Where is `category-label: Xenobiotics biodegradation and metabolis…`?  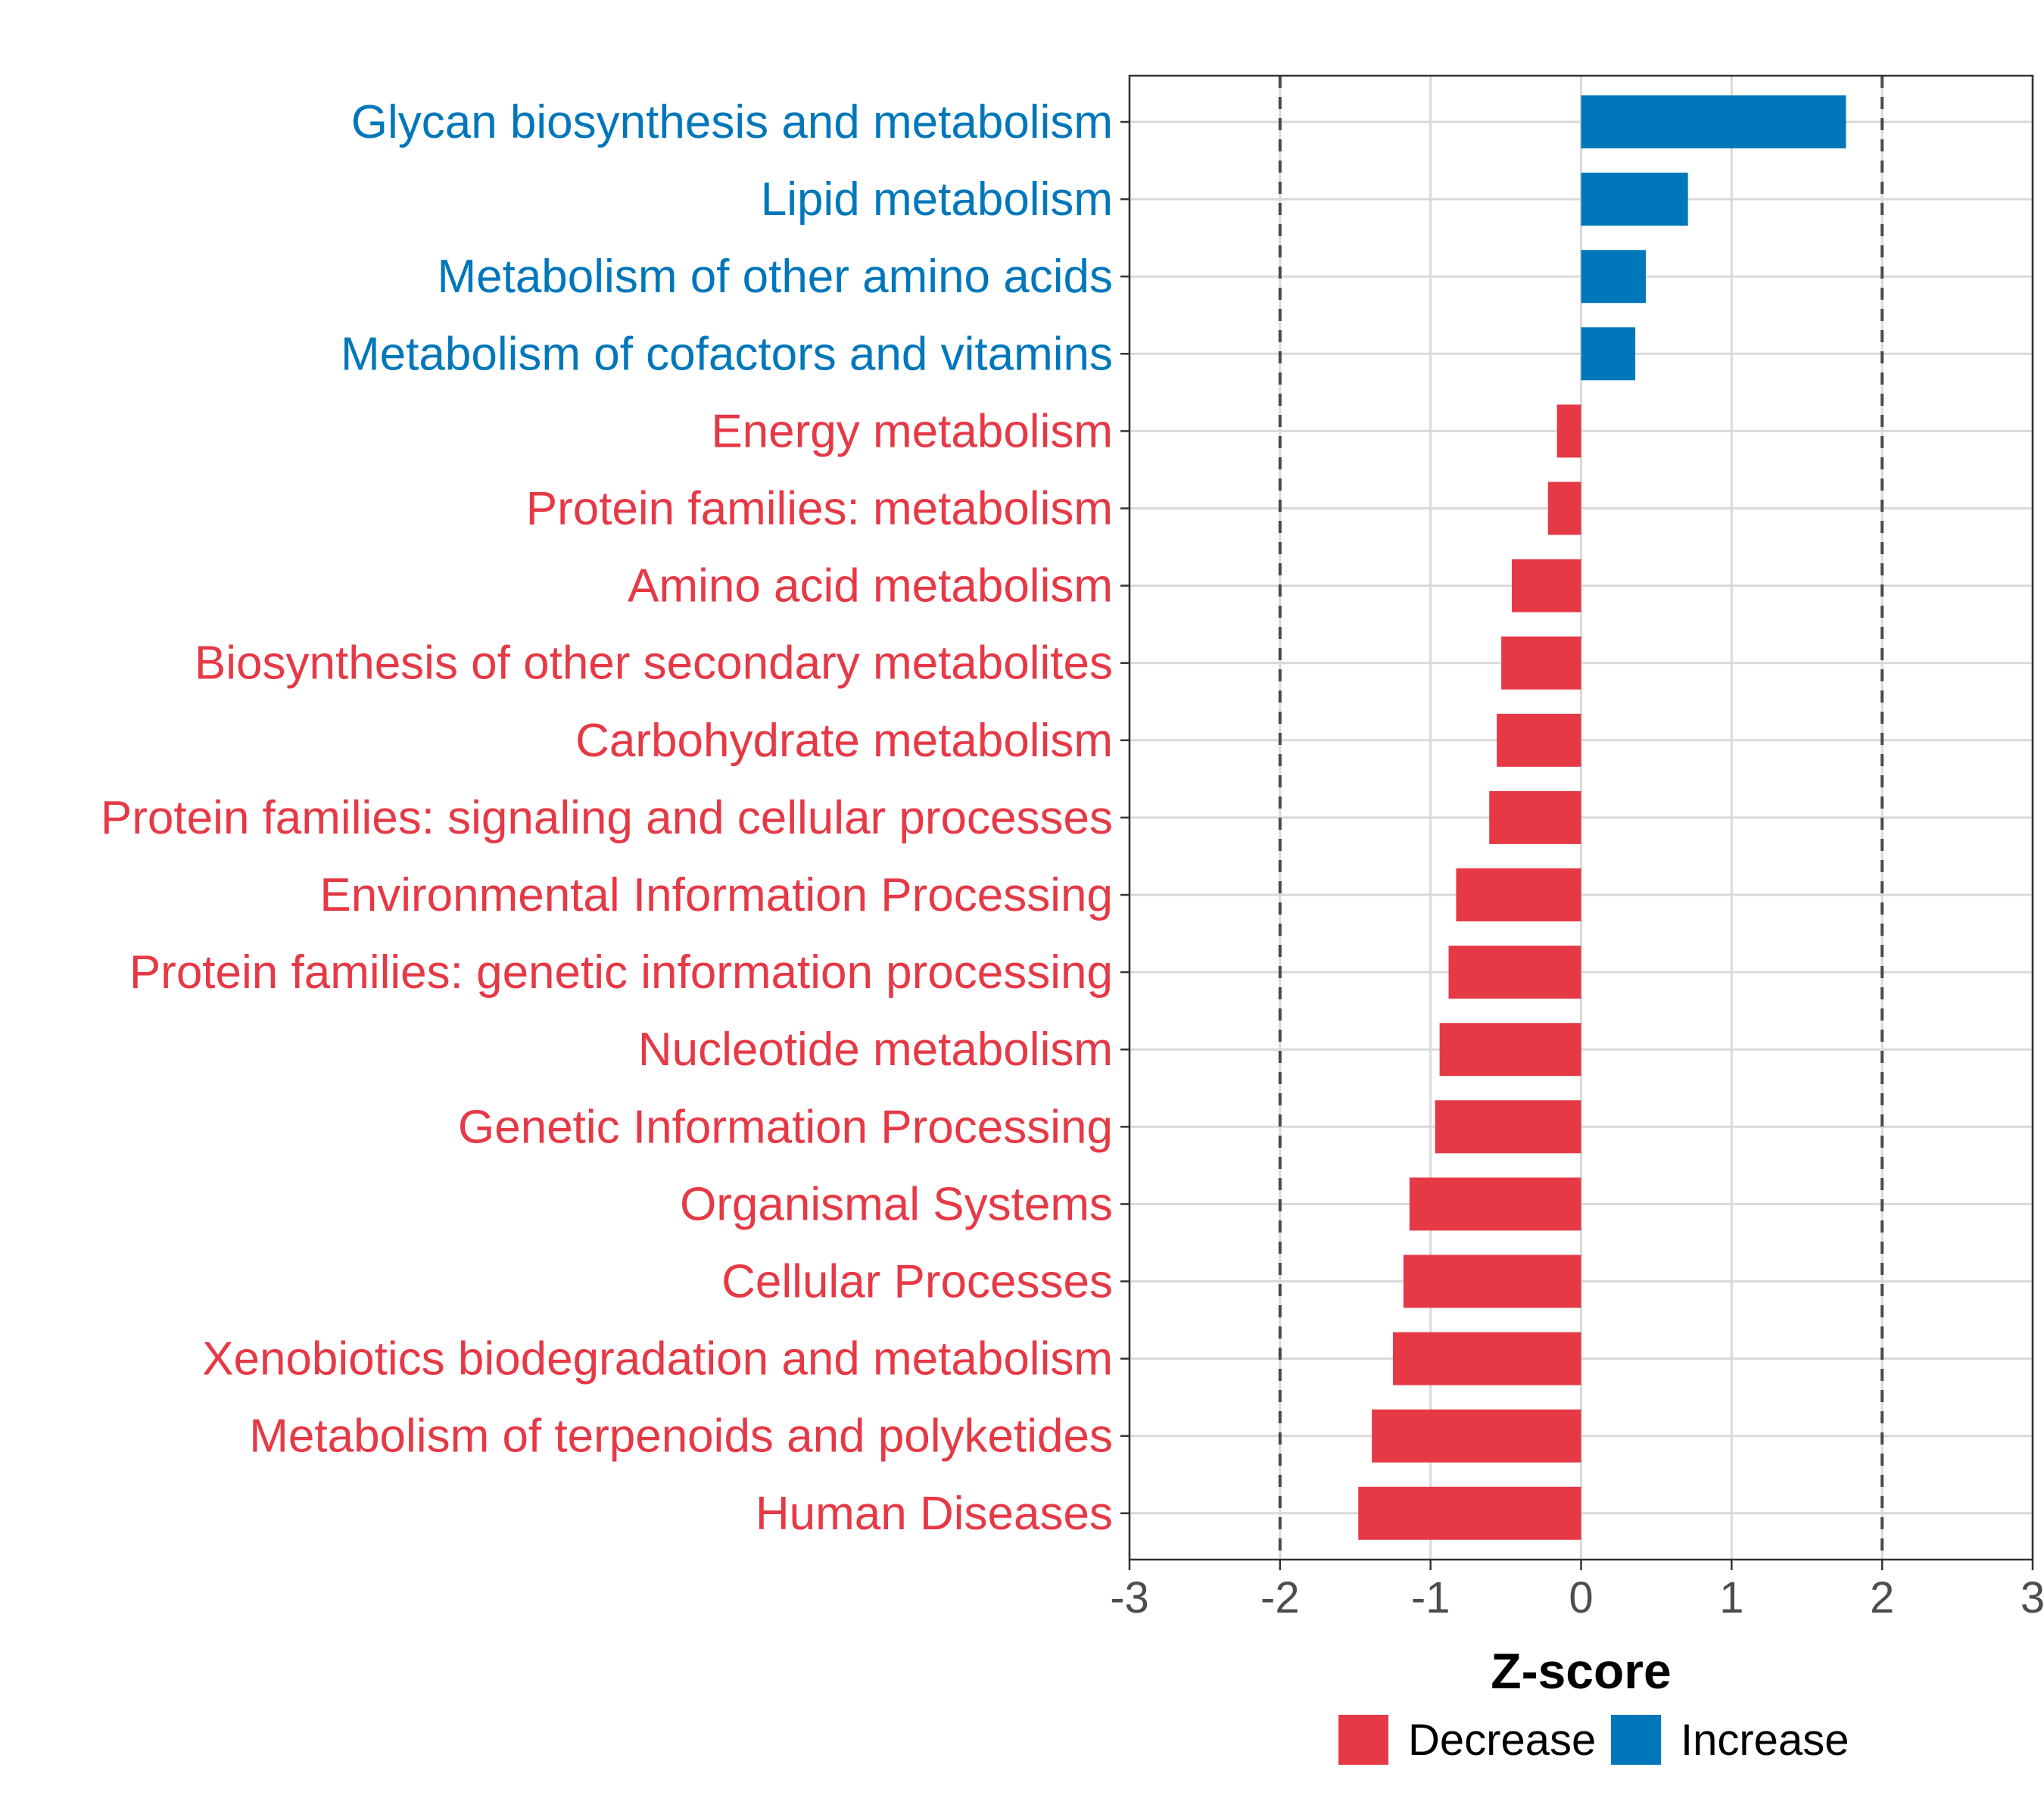
category-label: Xenobiotics biodegradation and metabolis… is located at coordinates (657, 1359).